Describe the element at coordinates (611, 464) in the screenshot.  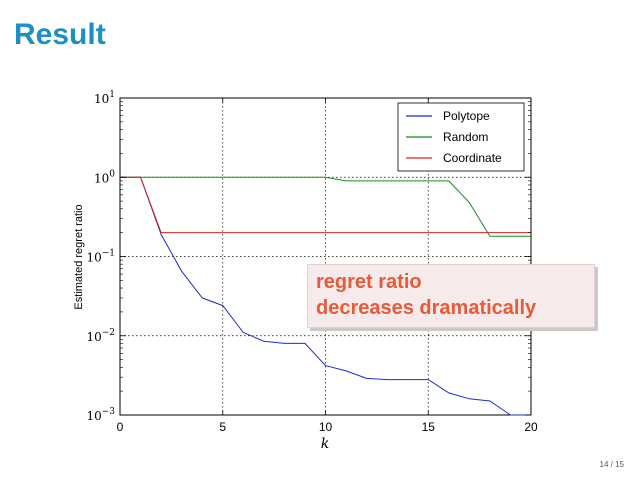
I see `page-number: 14 / 15` at that location.